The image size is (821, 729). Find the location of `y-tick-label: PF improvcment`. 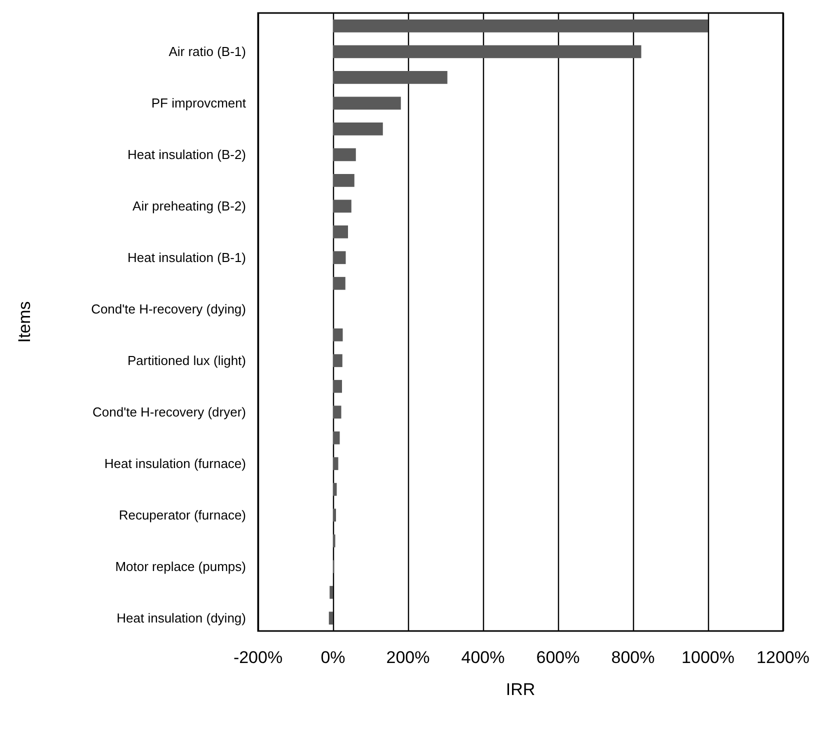

y-tick-label: PF improvcment is located at coordinates (198, 103).